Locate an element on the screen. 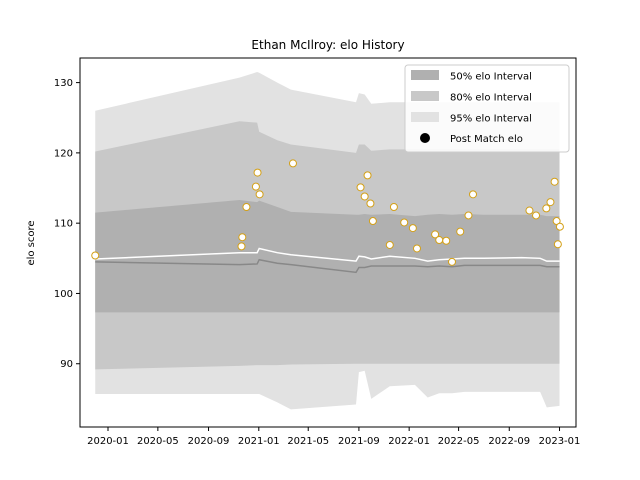 This screenshot has height=480, width=640. x-tick-label: 2023-01 is located at coordinates (560, 441).